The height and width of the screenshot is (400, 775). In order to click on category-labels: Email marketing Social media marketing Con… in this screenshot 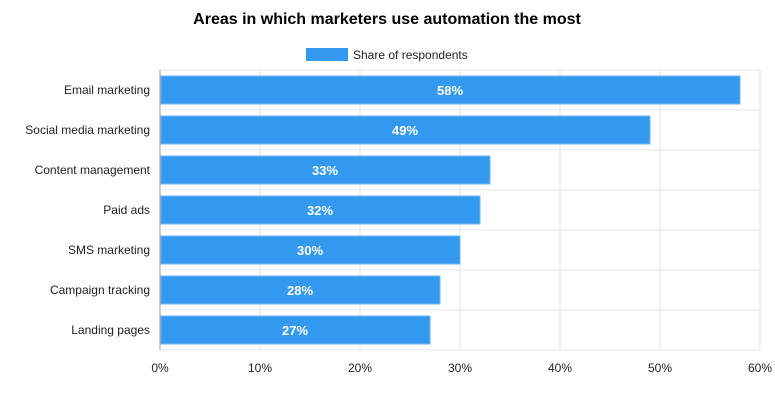, I will do `click(87, 210)`.